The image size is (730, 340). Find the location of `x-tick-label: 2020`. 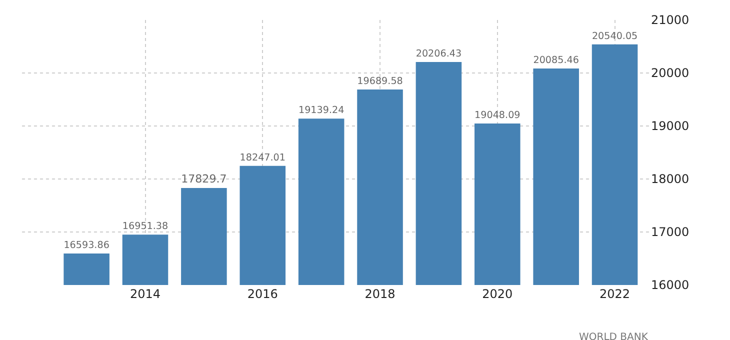

x-tick-label: 2020 is located at coordinates (497, 294).